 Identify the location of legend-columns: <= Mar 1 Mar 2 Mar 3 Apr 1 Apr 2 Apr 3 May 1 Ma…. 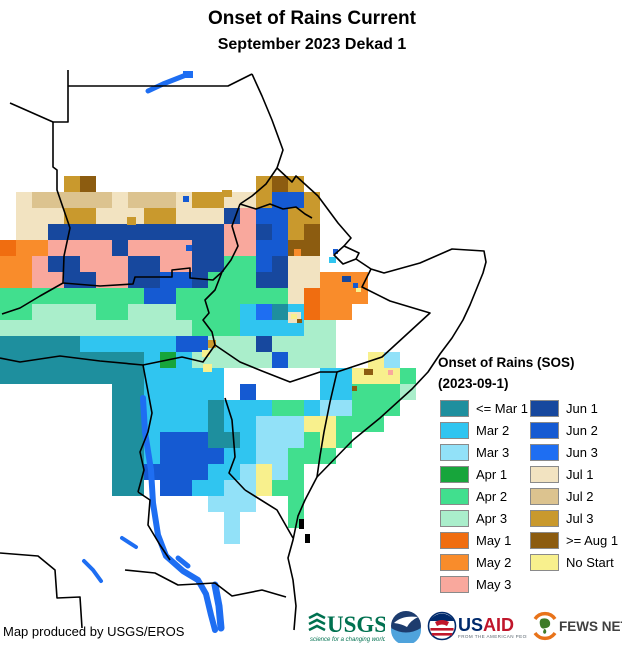
(531, 500).